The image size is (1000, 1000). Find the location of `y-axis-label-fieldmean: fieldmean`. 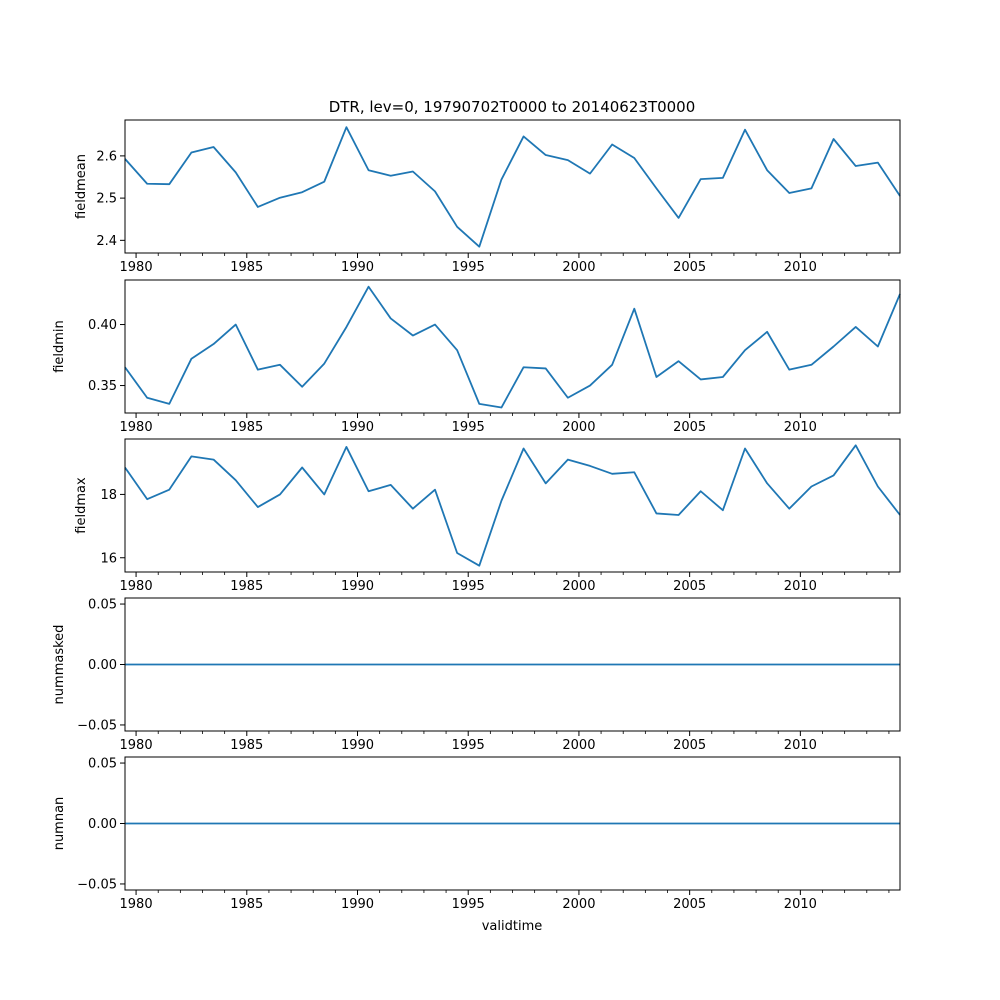

y-axis-label-fieldmean: fieldmean is located at coordinates (81, 186).